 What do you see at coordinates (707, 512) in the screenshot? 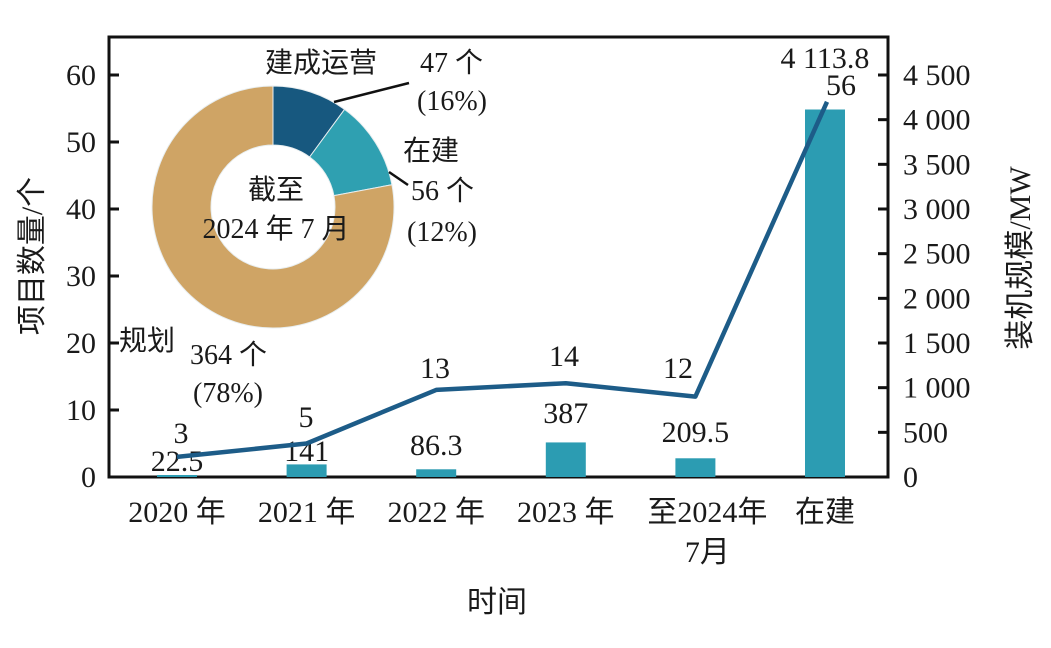
I see `x-tick-label: 至2024年` at bounding box center [707, 512].